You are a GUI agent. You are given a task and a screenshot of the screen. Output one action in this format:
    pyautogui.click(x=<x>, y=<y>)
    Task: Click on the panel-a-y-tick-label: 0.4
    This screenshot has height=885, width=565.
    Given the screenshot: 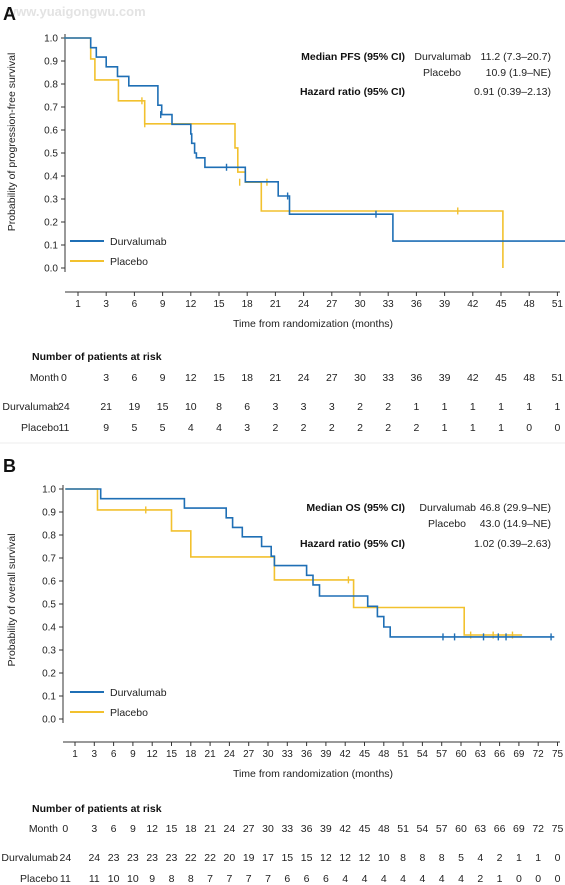 What is the action you would take?
    pyautogui.click(x=51, y=177)
    